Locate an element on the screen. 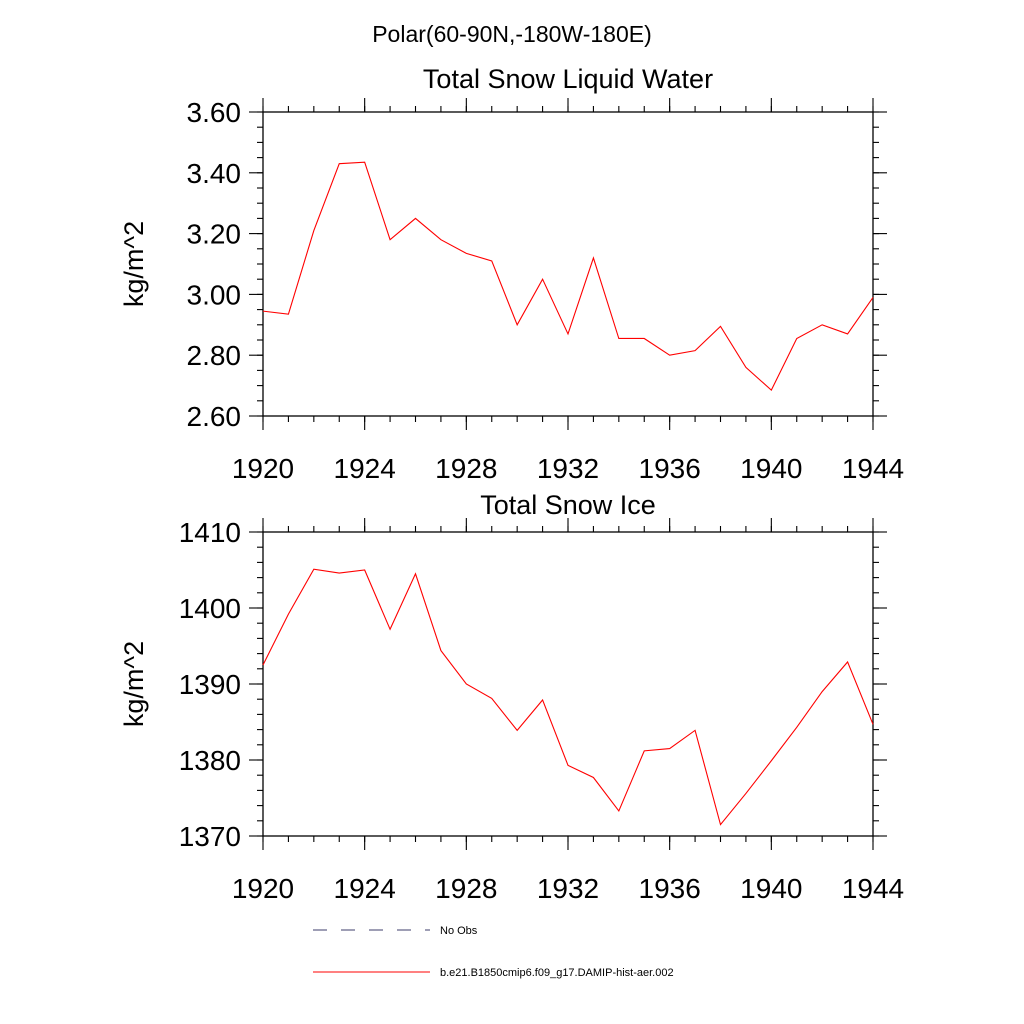 The image size is (1024, 1024). y-tick-label: 1380 is located at coordinates (210, 760).